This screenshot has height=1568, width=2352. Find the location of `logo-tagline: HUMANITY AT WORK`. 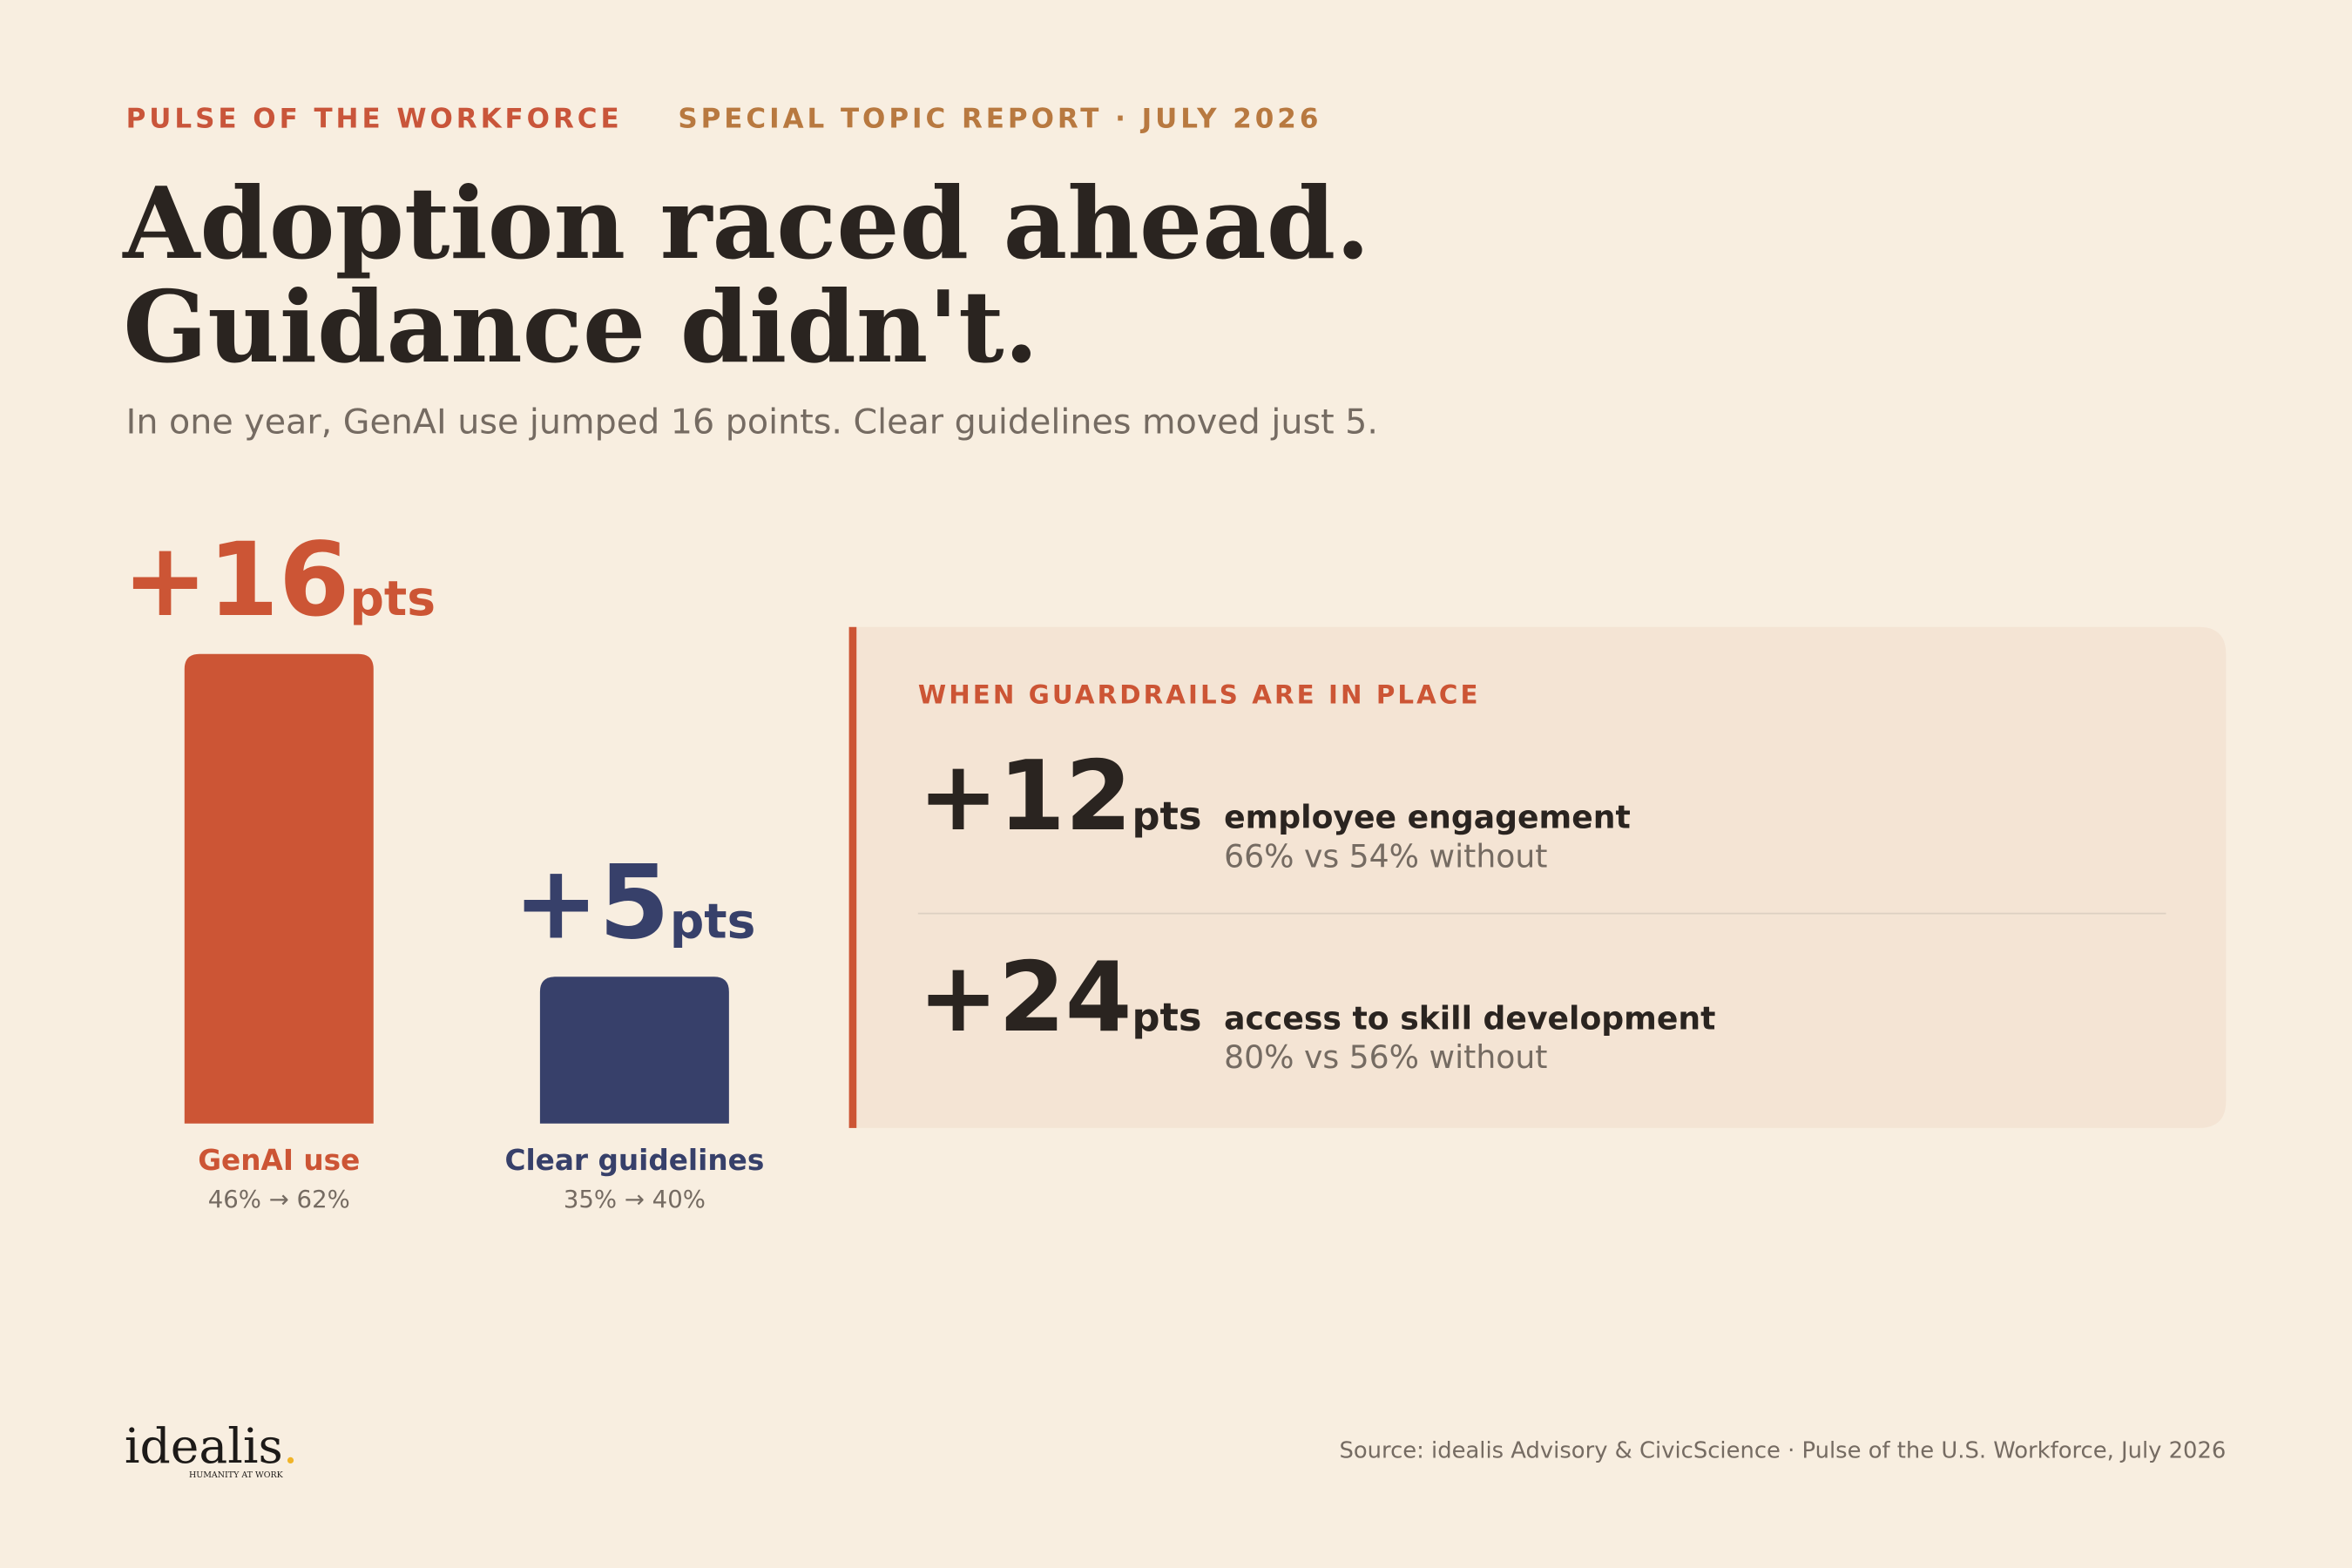

logo-tagline: HUMANITY AT WORK is located at coordinates (236, 1475).